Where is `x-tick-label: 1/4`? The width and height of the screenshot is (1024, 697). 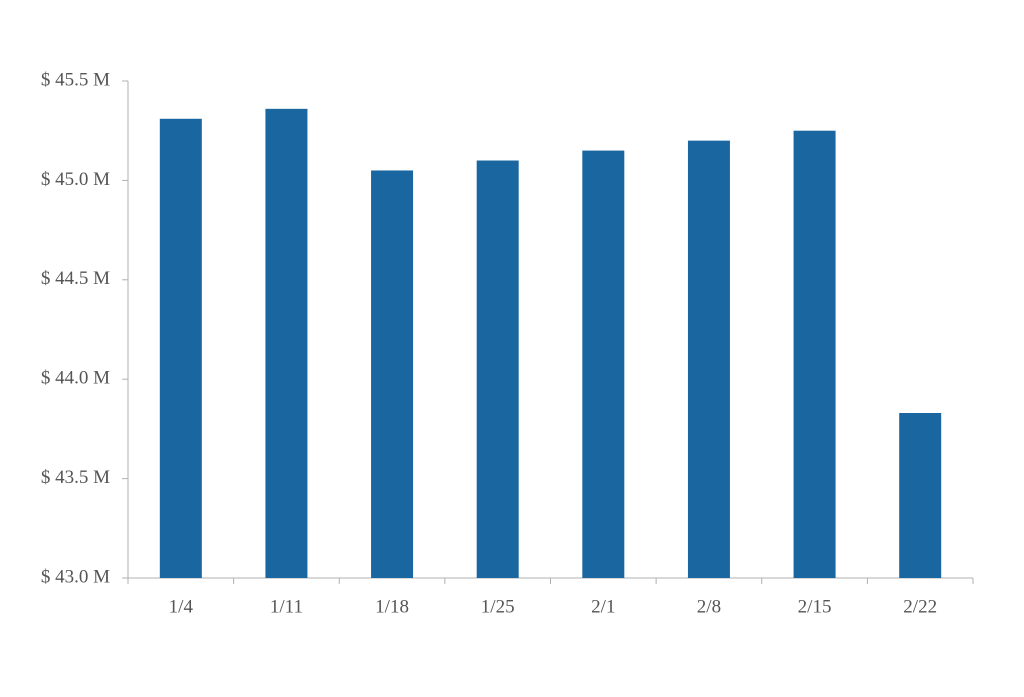
x-tick-label: 1/4 is located at coordinates (181, 606).